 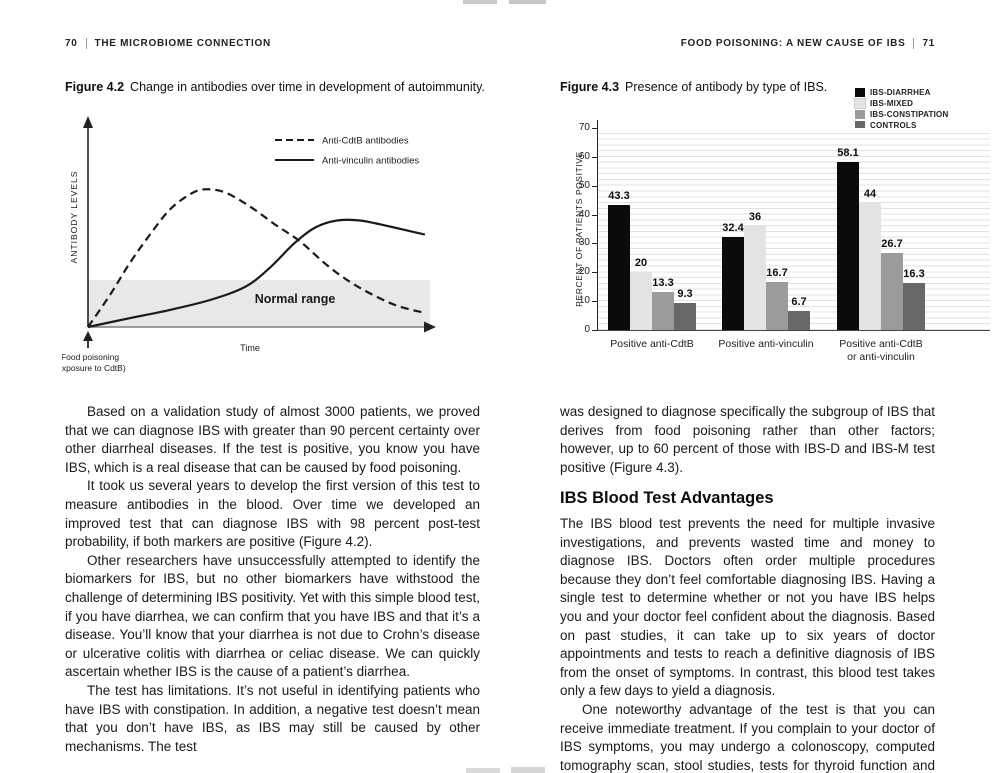 I want to click on legend-label: IBS-DIARRHEA, so click(x=900, y=92).